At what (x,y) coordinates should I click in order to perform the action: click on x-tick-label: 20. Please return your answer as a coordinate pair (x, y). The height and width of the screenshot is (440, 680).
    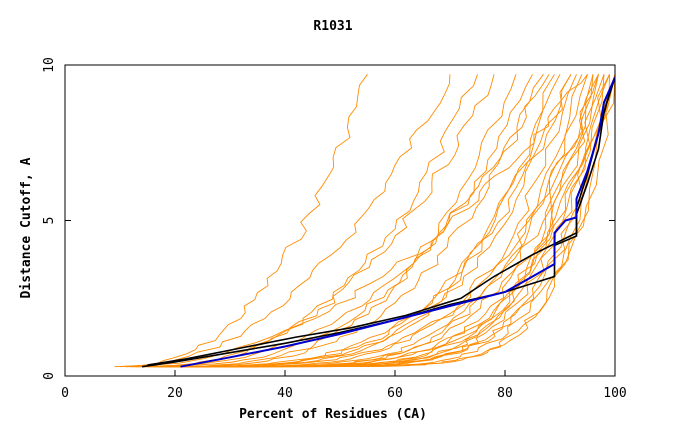
    Looking at the image, I should click on (175, 393).